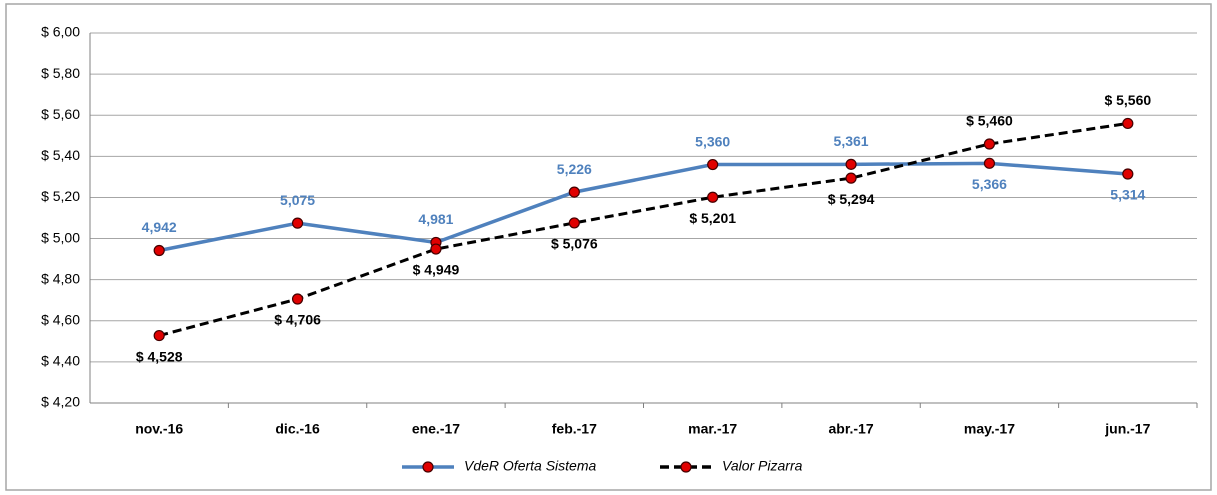  Describe the element at coordinates (297, 429) in the screenshot. I see `x-tick-label: dic.-16` at that location.